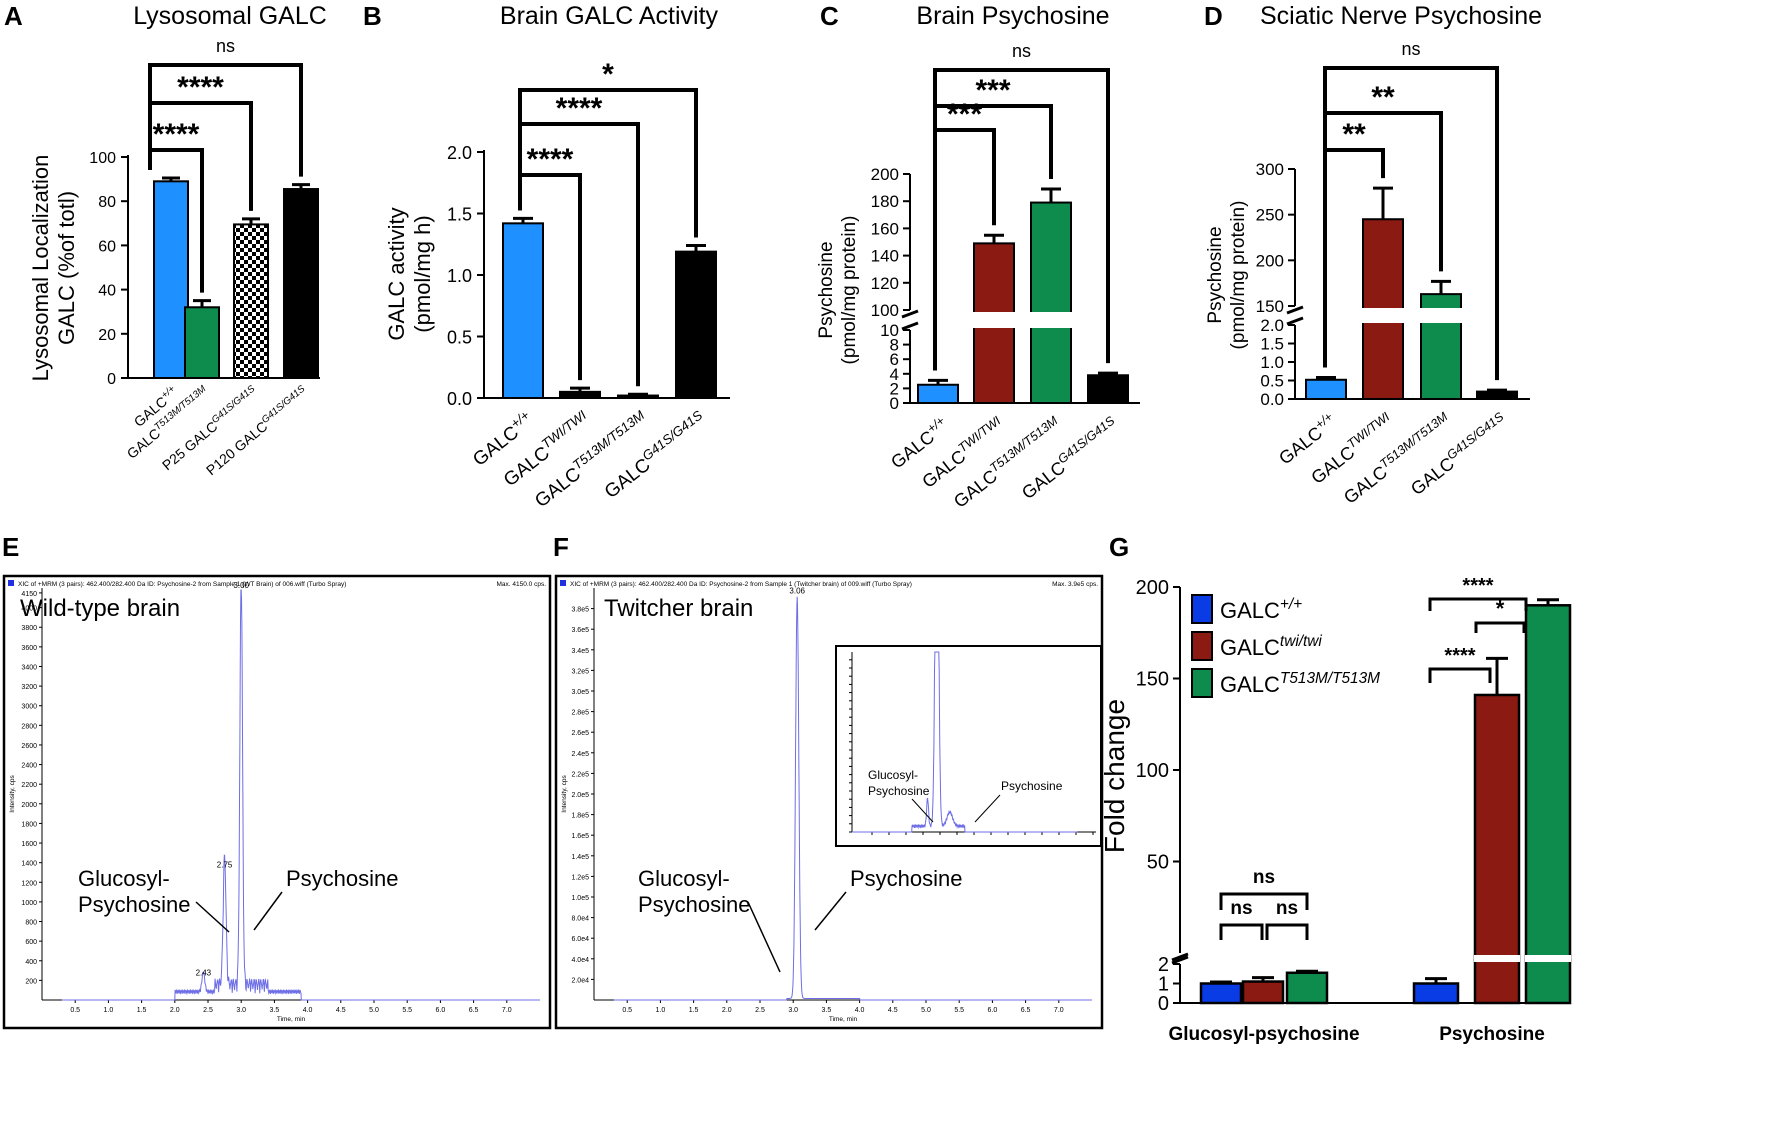 The height and width of the screenshot is (1140, 1772). What do you see at coordinates (1012, 16) in the screenshot?
I see `chart-title: Brain Psychosine` at bounding box center [1012, 16].